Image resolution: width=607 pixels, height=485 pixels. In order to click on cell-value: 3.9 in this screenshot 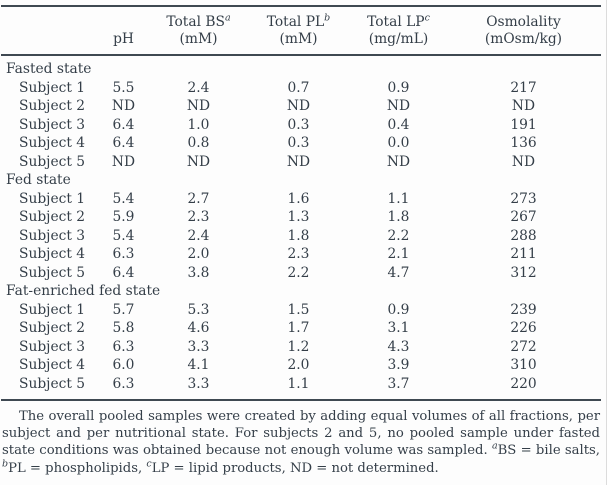, I will do `click(398, 365)`.